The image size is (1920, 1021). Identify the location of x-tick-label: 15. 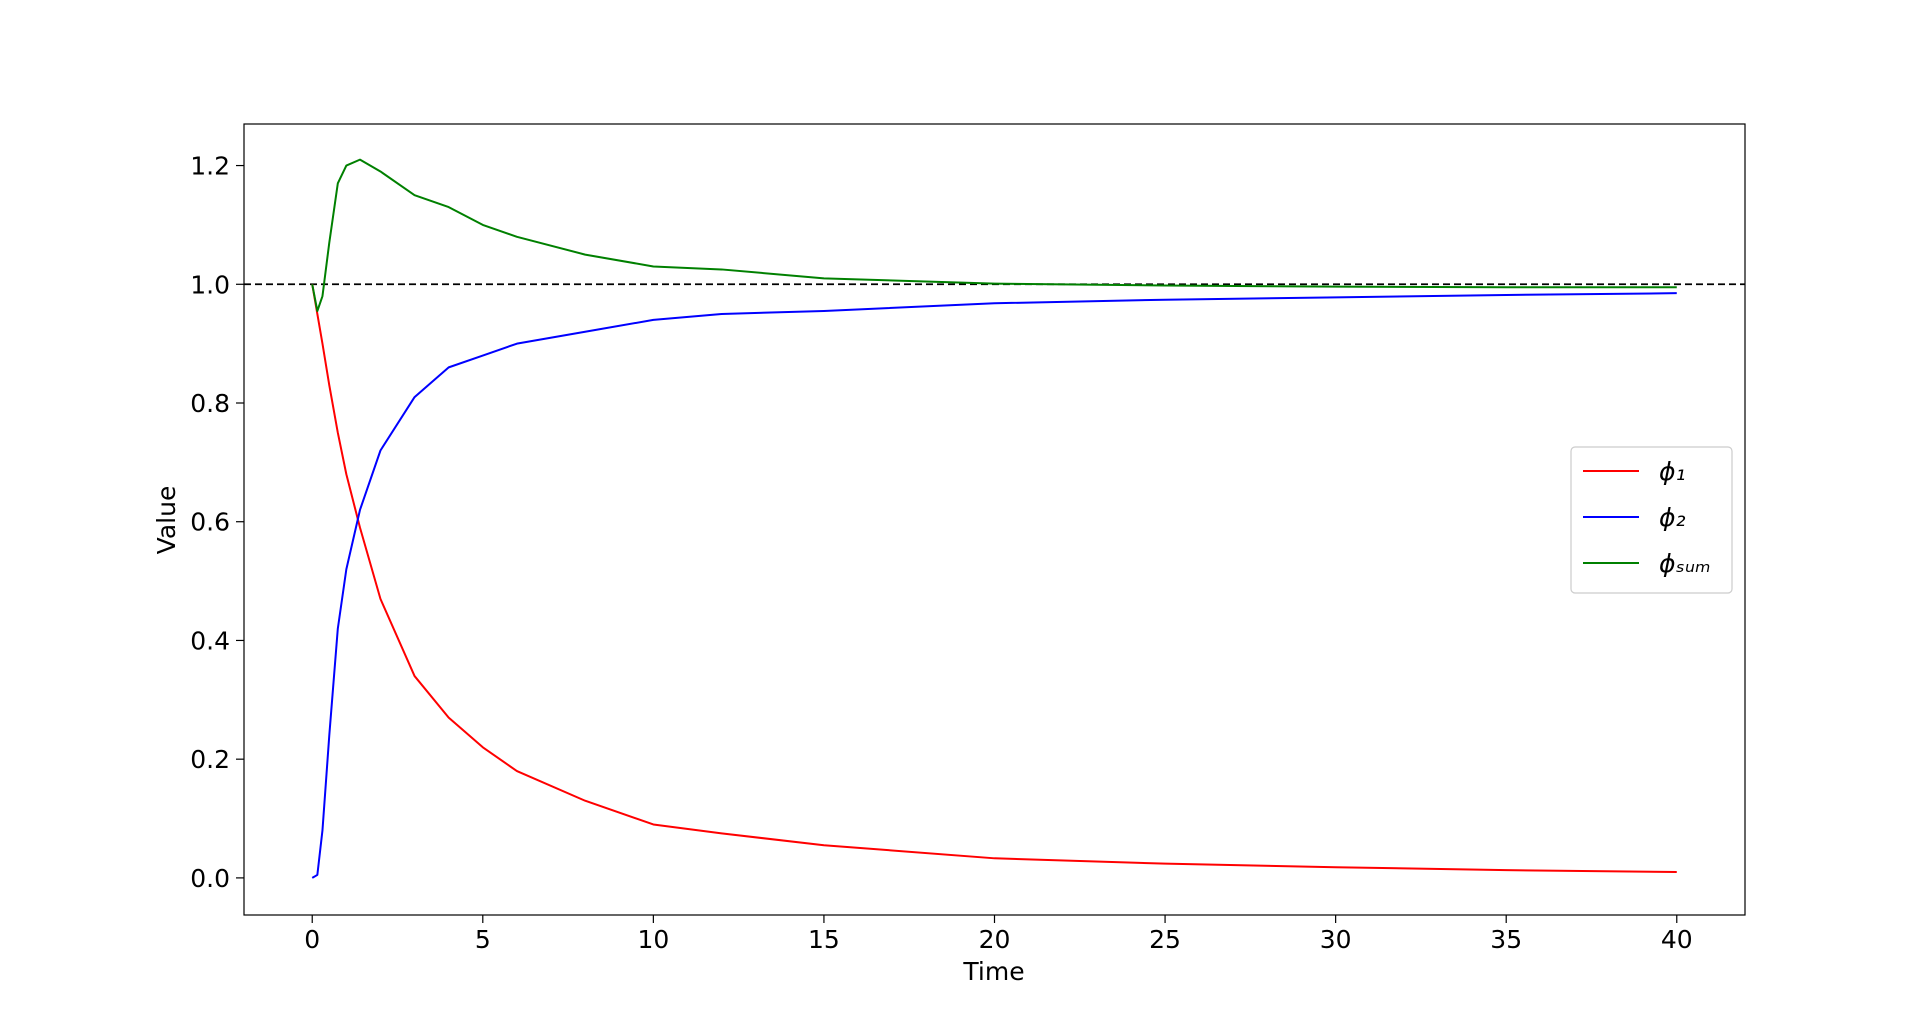
(824, 939).